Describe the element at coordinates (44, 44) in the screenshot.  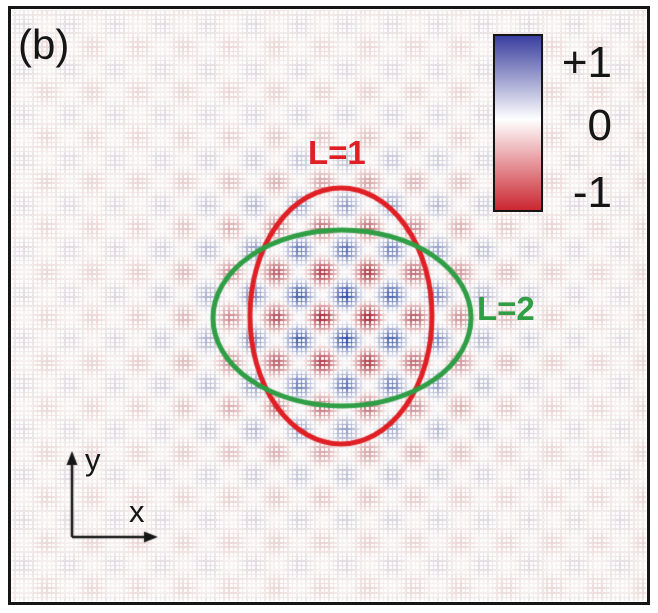
I see `panel-label: (b)` at that location.